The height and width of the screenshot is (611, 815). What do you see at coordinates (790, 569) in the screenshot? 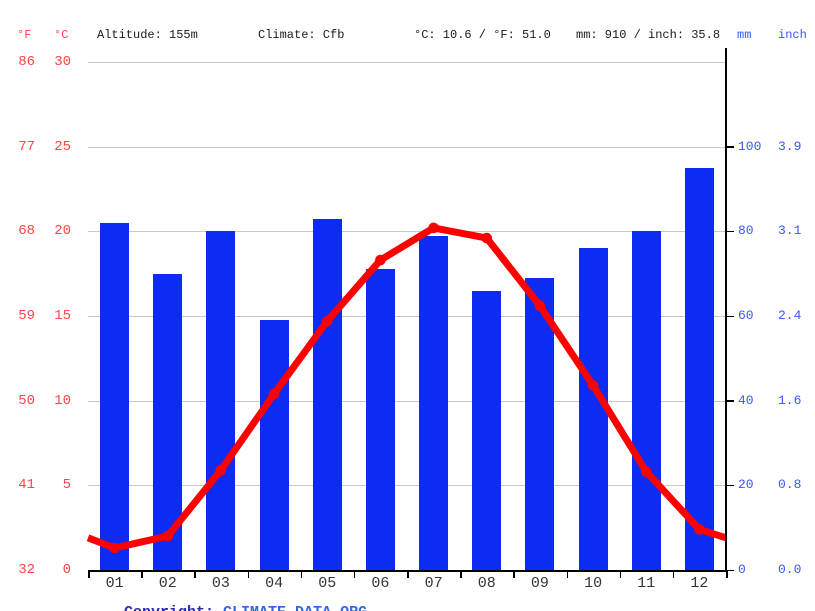
I see `inch-tick-label: 0.0` at bounding box center [790, 569].